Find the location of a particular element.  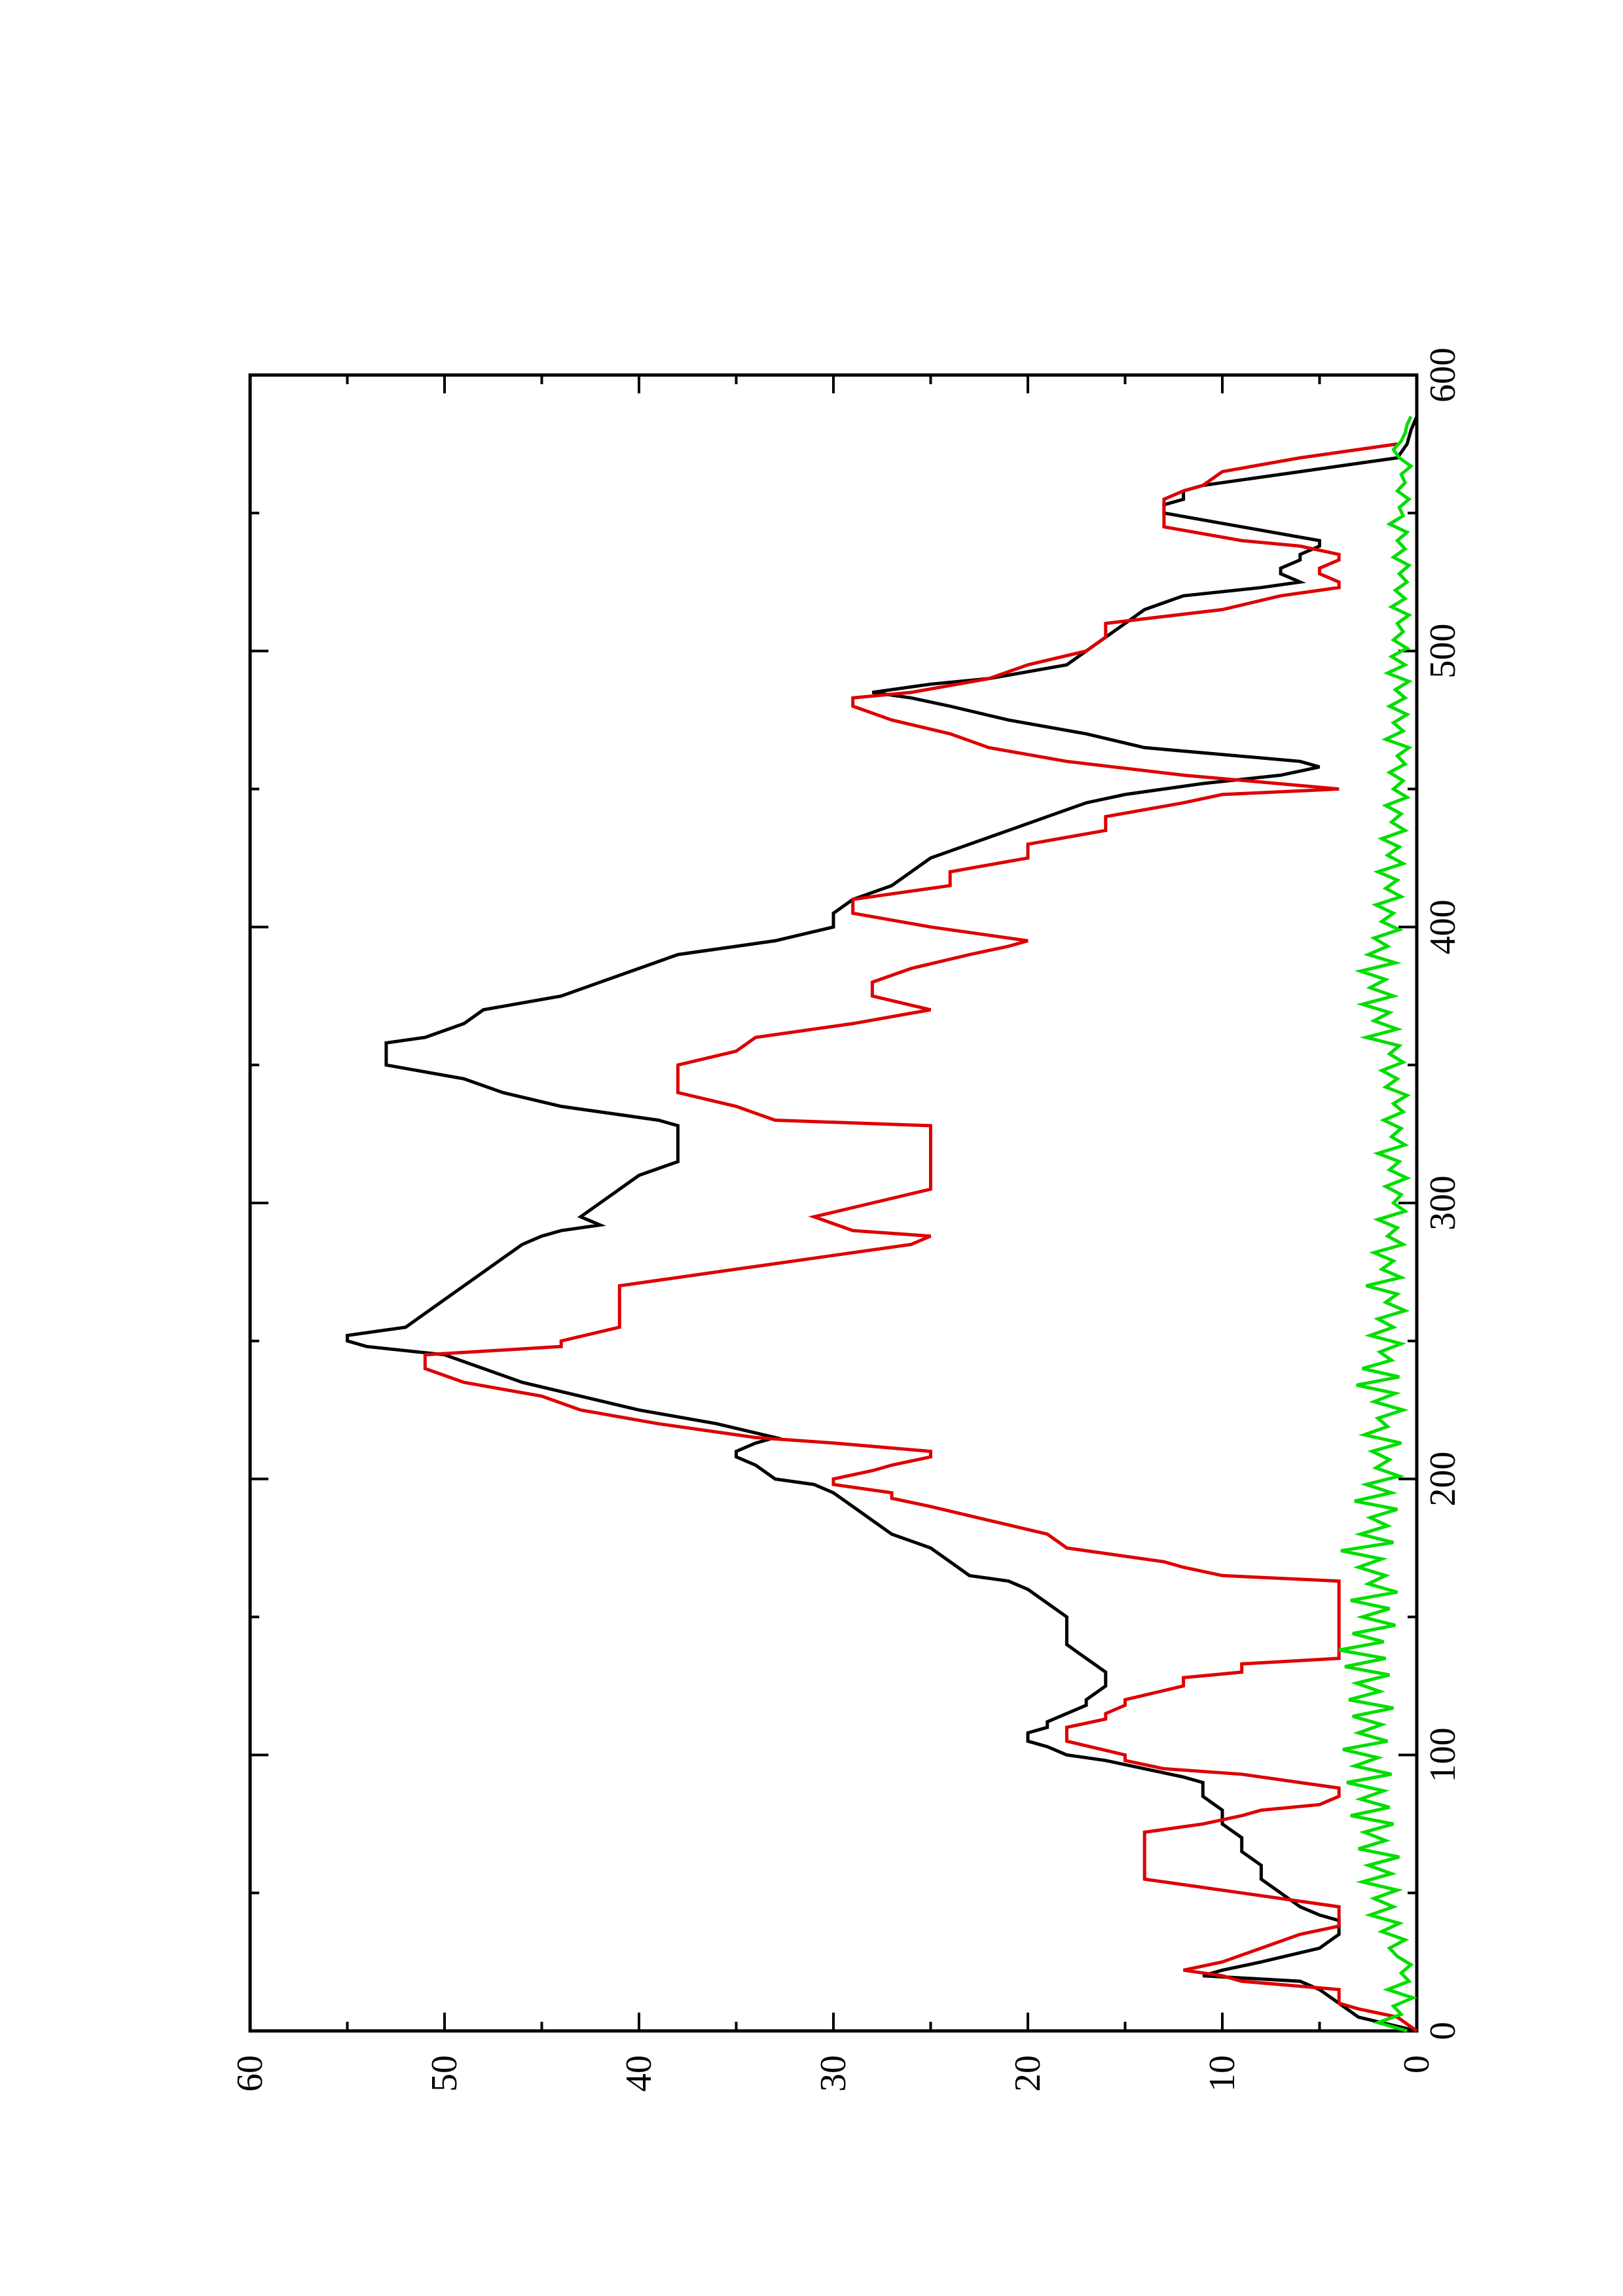

x-tick-label: 400 is located at coordinates (1443, 926).